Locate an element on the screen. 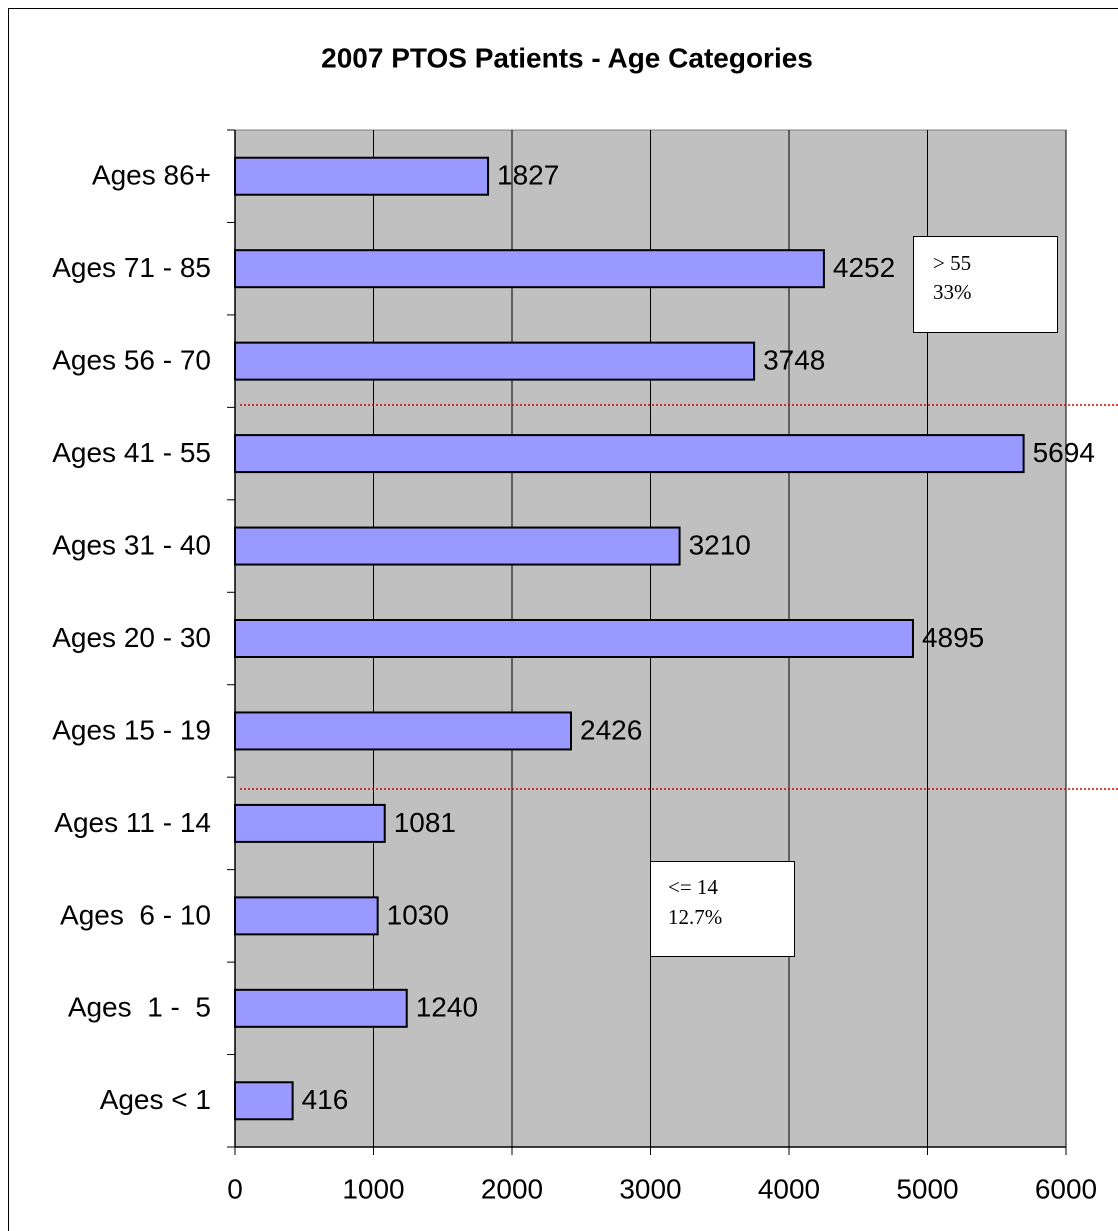 This screenshot has height=1231, width=1118. x-tick-label: 2000 is located at coordinates (512, 1188).